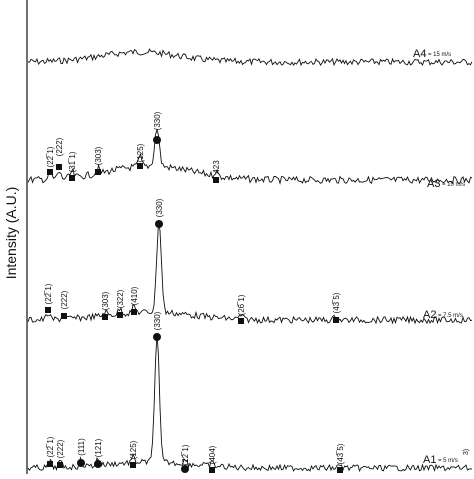  What do you see at coordinates (429, 460) in the screenshot?
I see `sample-label-a1: A1` at bounding box center [429, 460].